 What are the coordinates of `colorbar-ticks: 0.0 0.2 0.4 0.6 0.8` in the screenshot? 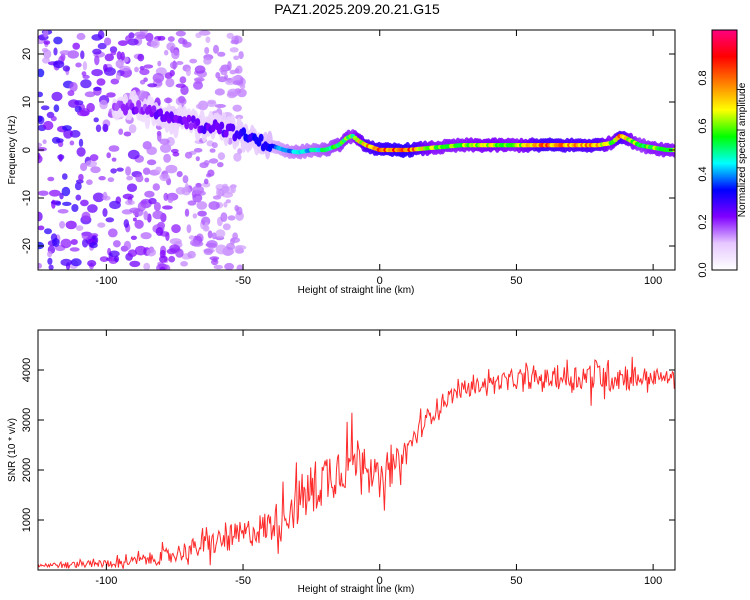 It's located at (703, 173).